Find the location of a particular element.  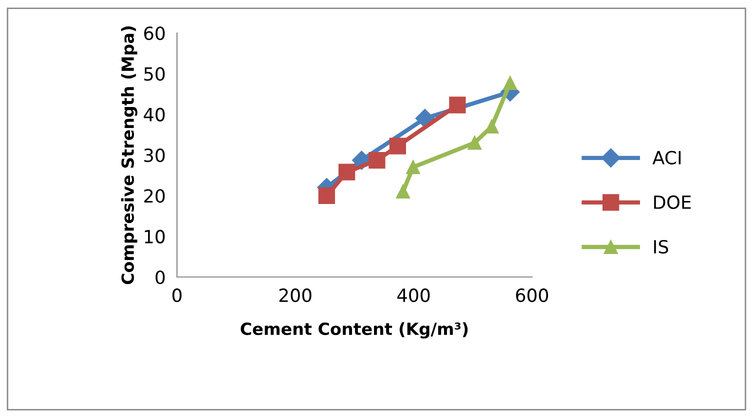

y-tick-label: 20 is located at coordinates (154, 196).